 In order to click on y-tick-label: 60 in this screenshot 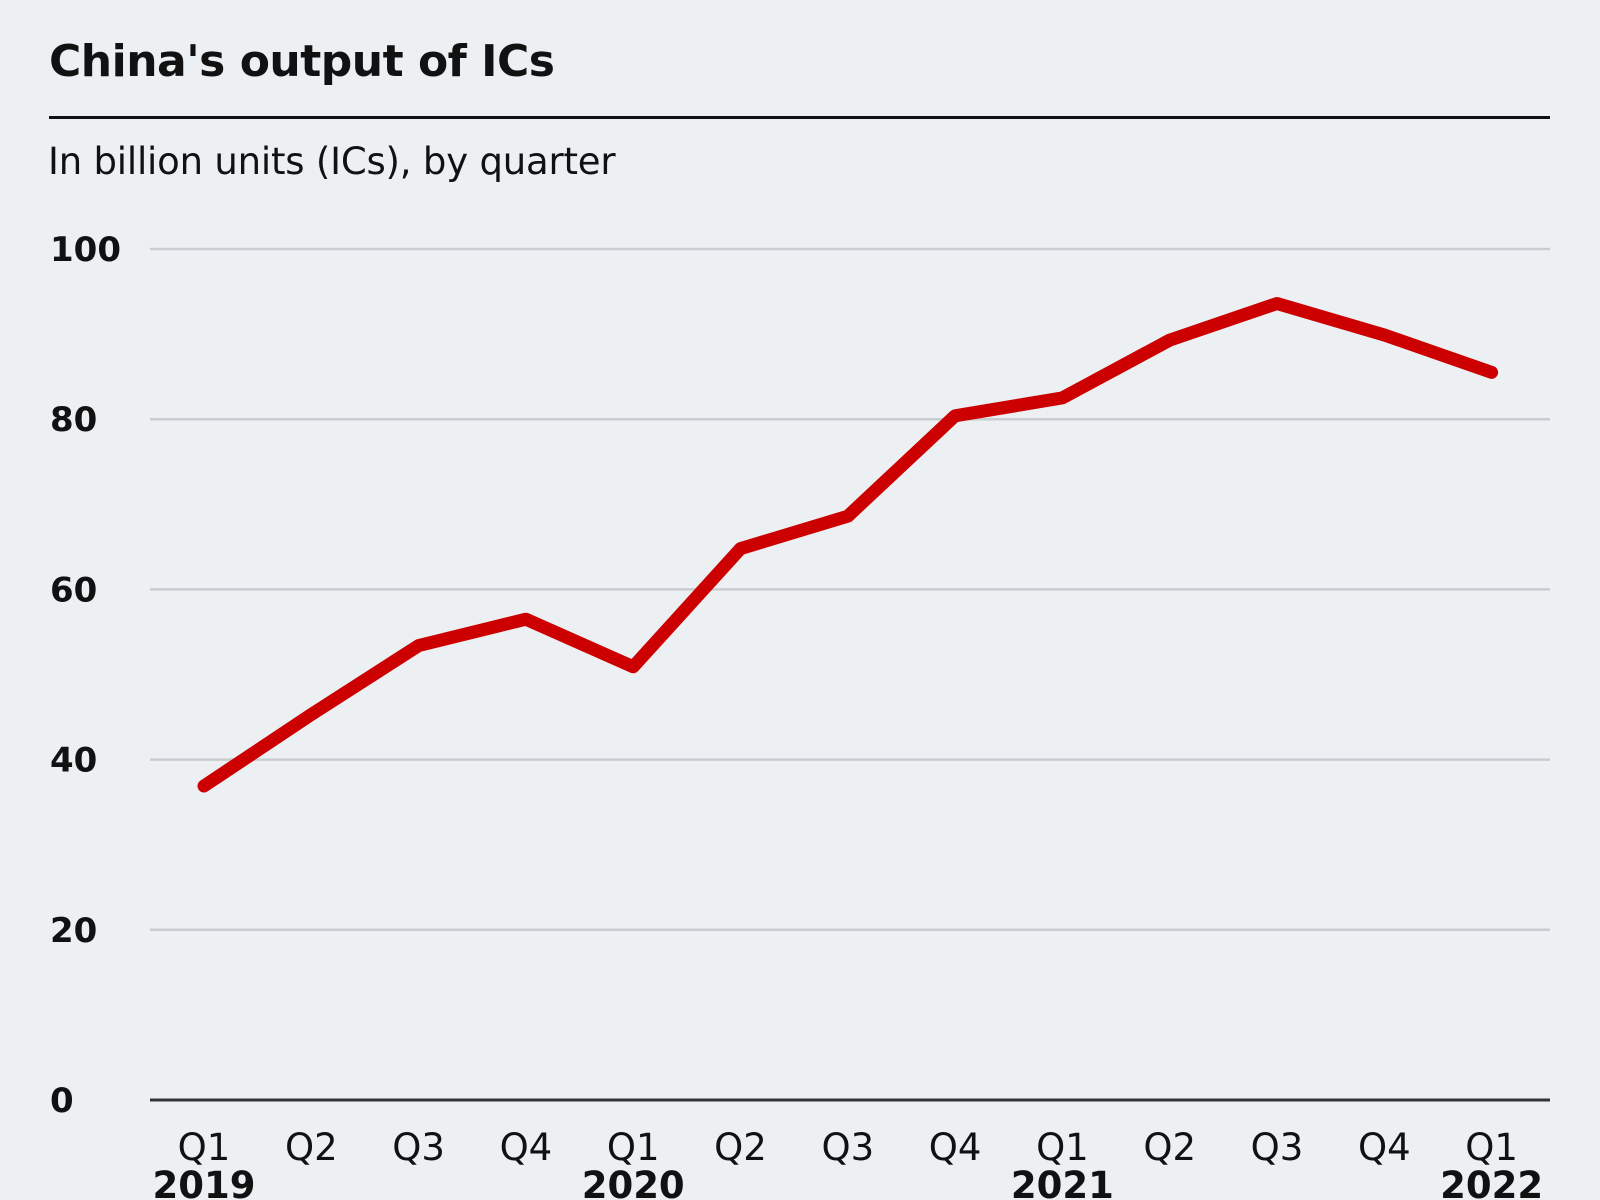, I will do `click(73, 590)`.